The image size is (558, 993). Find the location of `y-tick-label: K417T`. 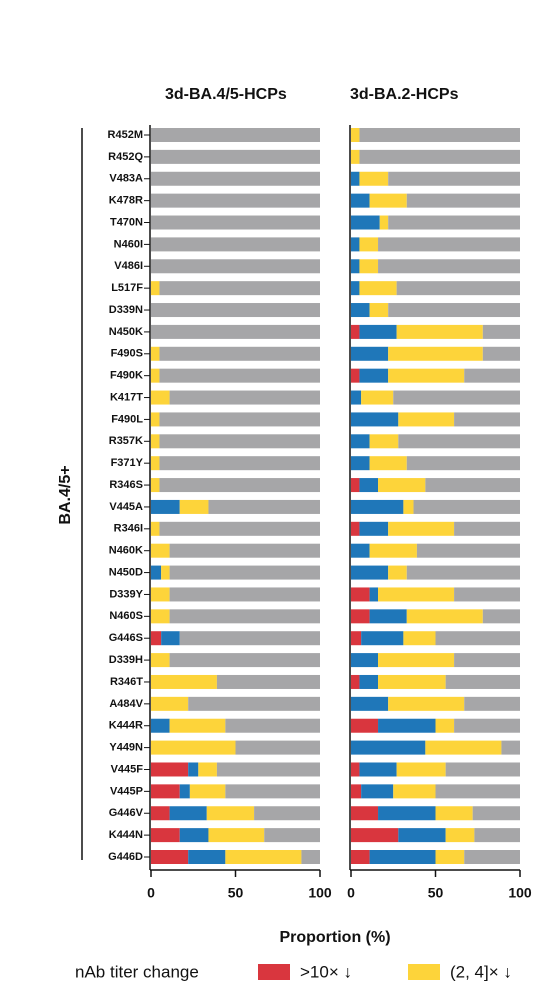

y-tick-label: K417T is located at coordinates (126, 397).